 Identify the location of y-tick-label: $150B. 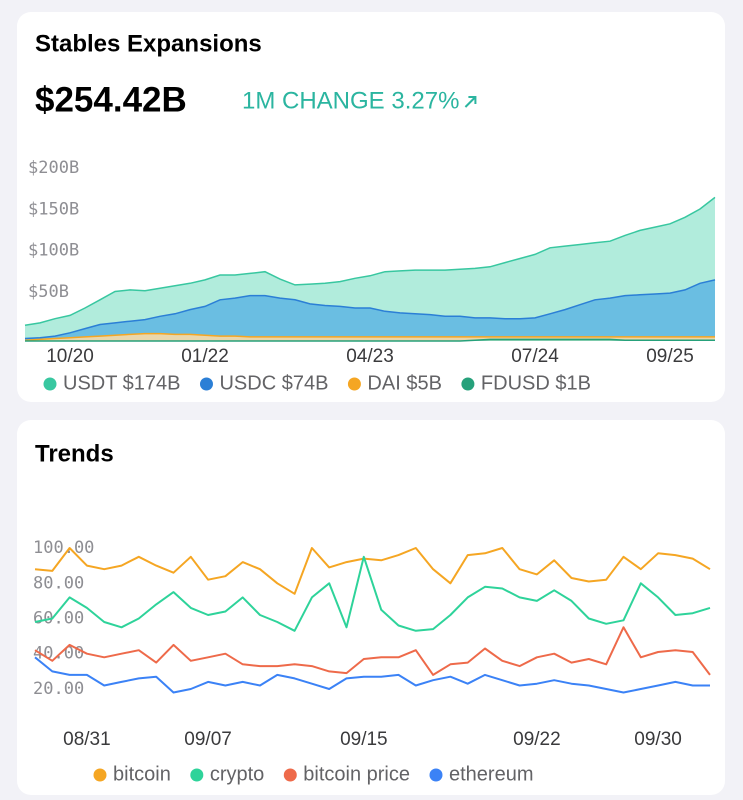
(53, 209).